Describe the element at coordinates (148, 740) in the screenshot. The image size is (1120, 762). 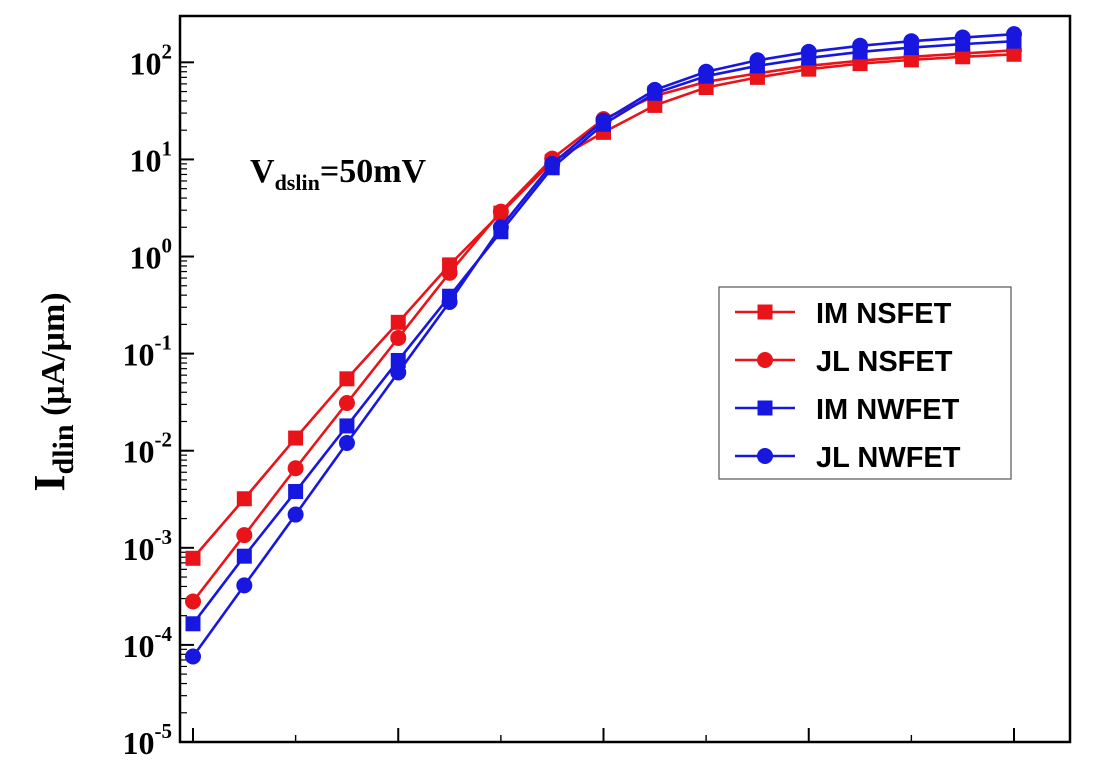
I see `y-tick-label-0: 10⁻⁵` at that location.